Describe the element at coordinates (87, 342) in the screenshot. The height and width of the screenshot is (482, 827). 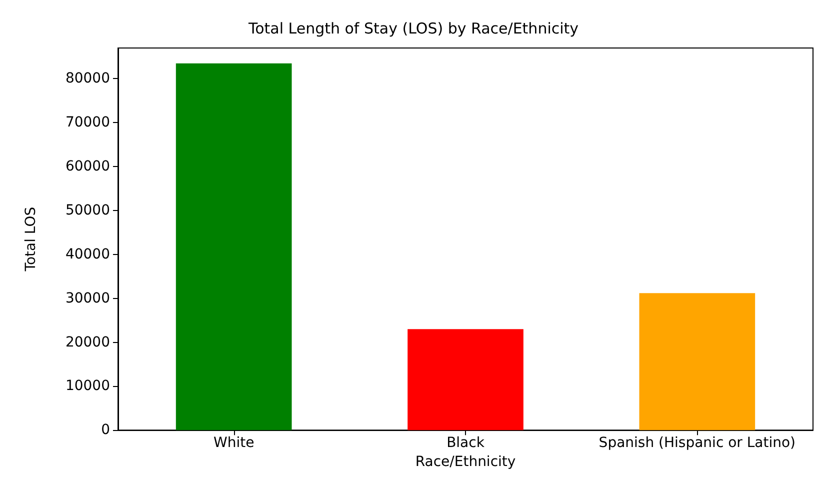
I see `y-tick-label: 20000` at that location.